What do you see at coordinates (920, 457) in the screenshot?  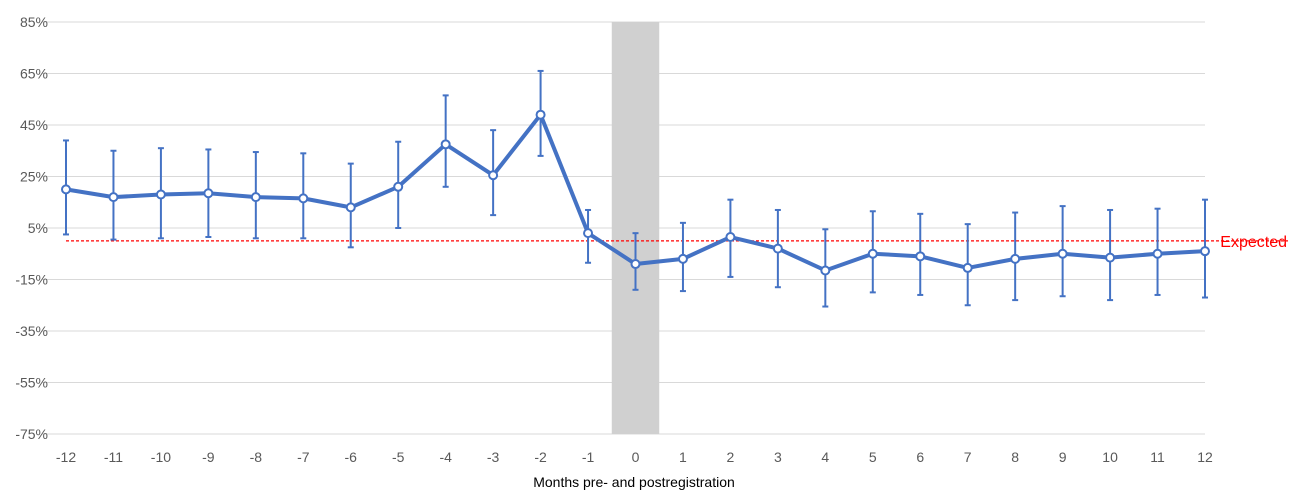 I see `x-tick-label: 6` at bounding box center [920, 457].